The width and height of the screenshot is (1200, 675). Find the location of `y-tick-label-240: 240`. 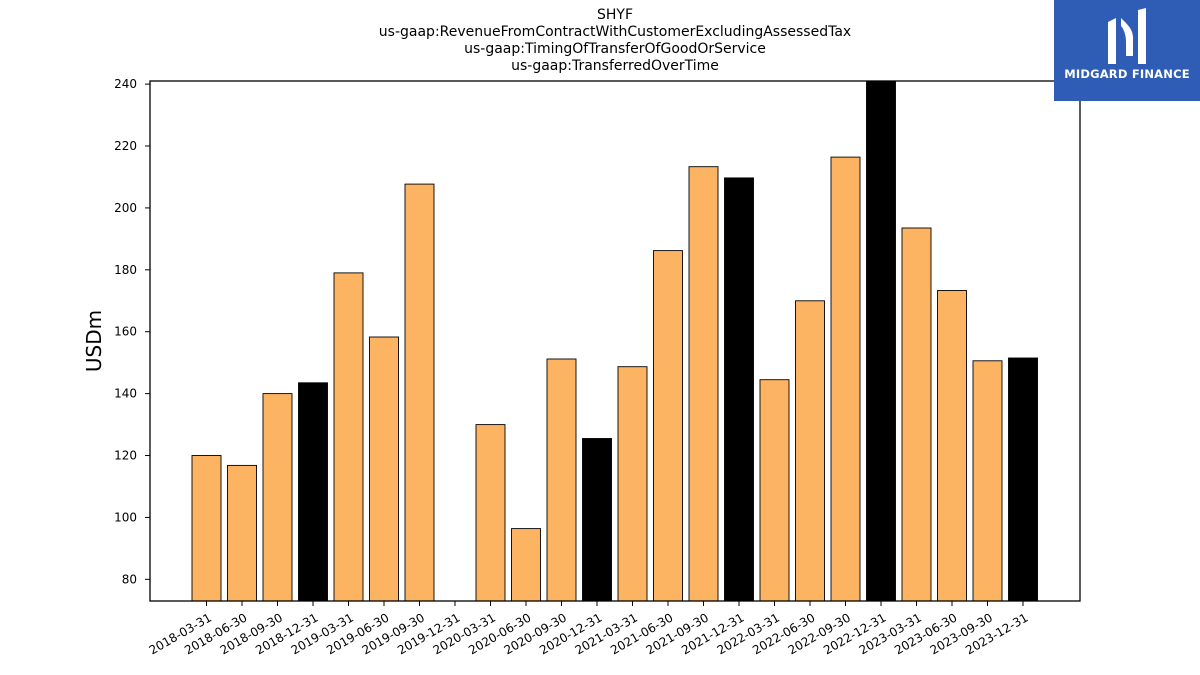

y-tick-label-240: 240 is located at coordinates (125, 84).